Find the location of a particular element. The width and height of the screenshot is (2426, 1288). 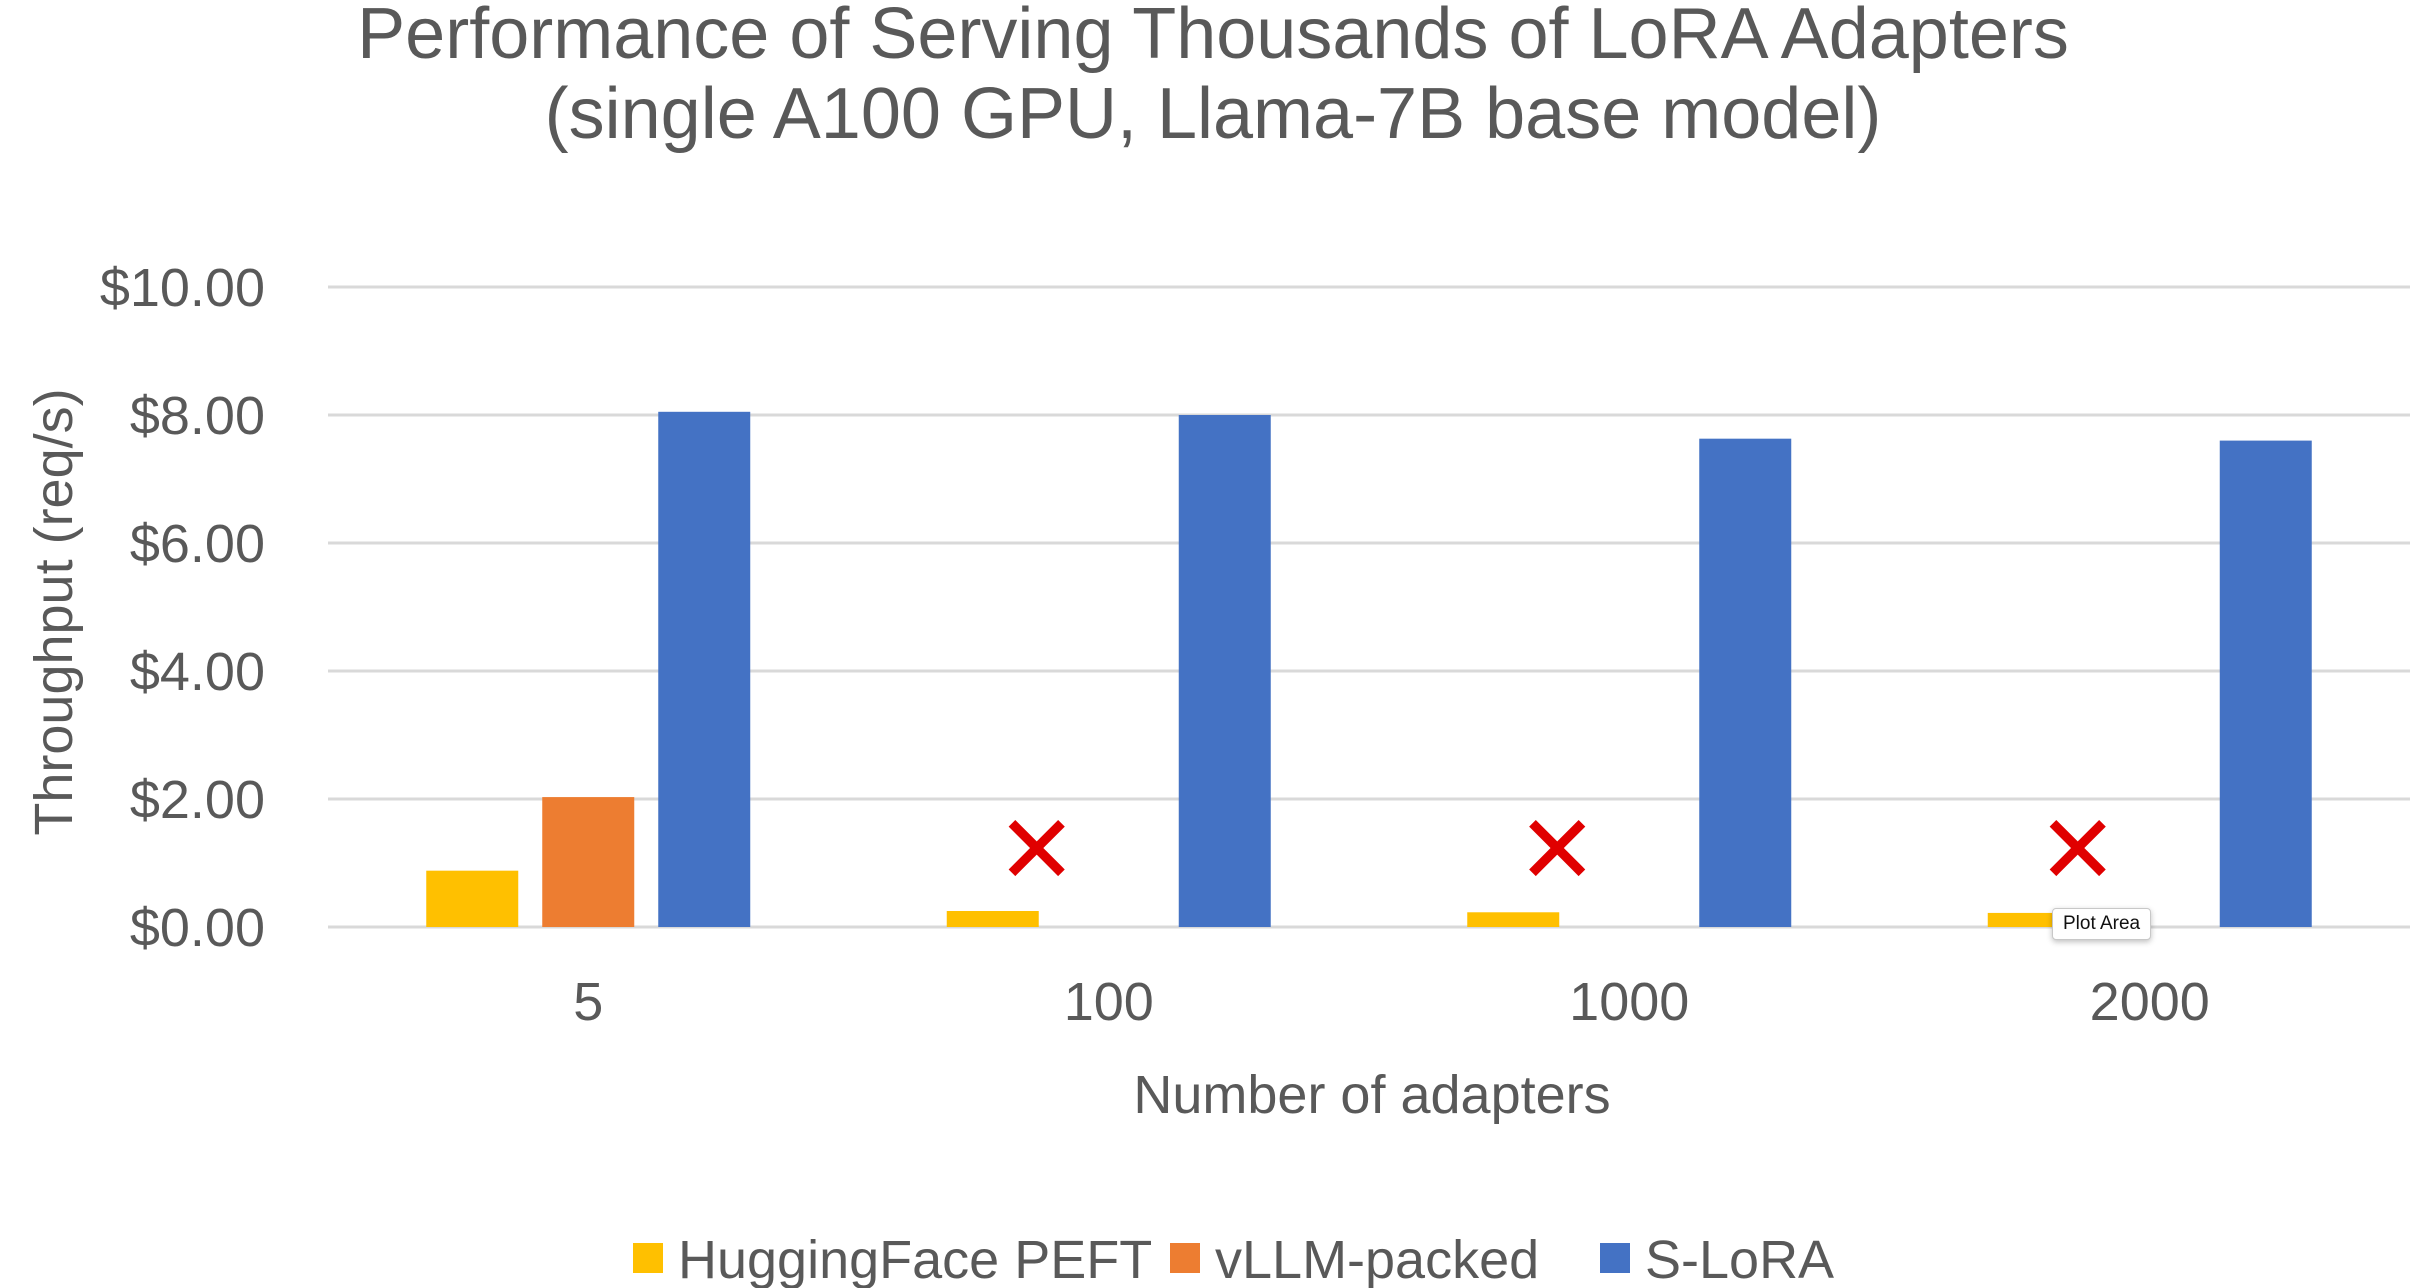

y-tick-label: $8.00 is located at coordinates (197, 416).